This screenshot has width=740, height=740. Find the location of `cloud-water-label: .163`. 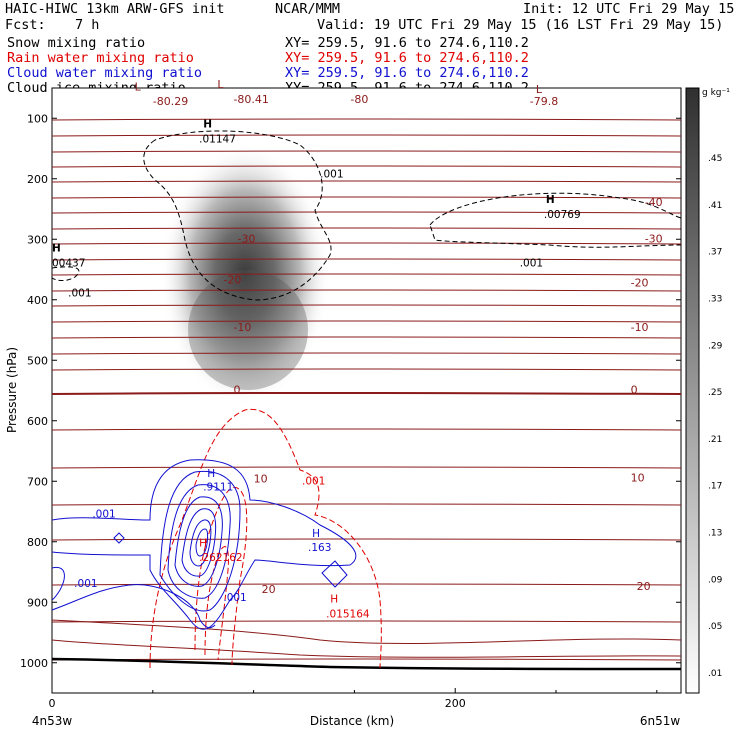

cloud-water-label: .163 is located at coordinates (319, 548).